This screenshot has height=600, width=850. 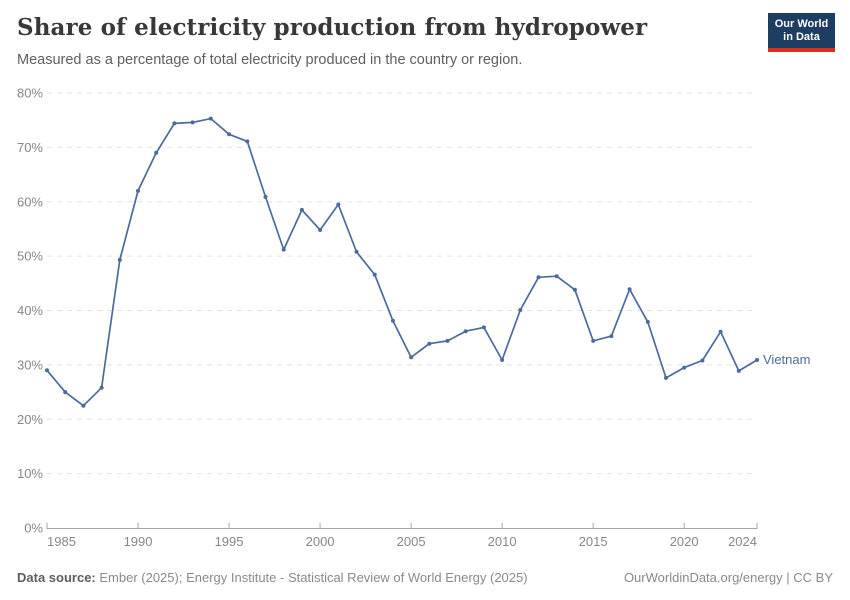 I want to click on x-tick-label-1995: 1995, so click(x=229, y=541).